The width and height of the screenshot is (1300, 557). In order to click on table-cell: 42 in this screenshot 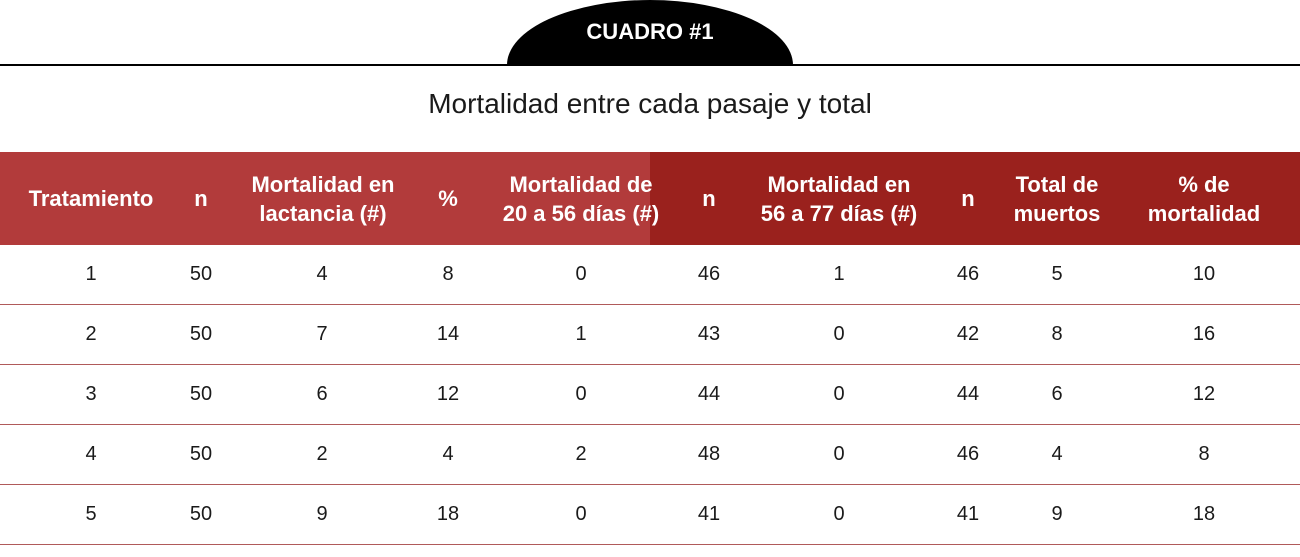, I will do `click(968, 333)`.